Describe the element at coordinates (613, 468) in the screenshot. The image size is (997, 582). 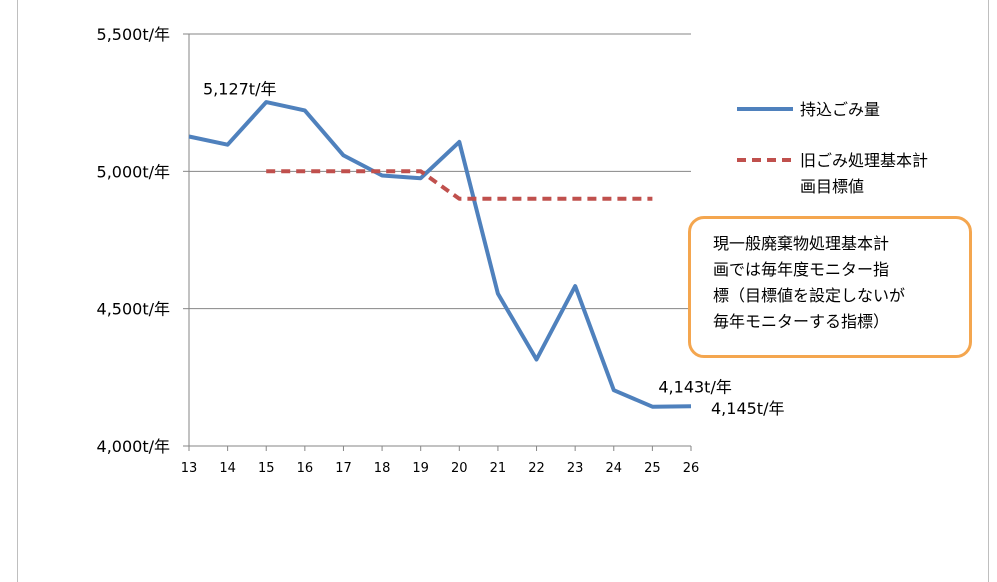
I see `x-tick-label: 24` at that location.